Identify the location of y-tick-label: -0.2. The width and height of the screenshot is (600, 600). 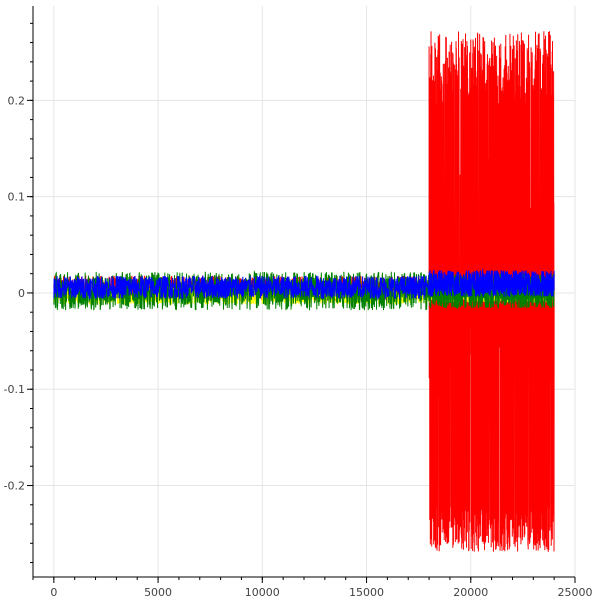
(14, 486).